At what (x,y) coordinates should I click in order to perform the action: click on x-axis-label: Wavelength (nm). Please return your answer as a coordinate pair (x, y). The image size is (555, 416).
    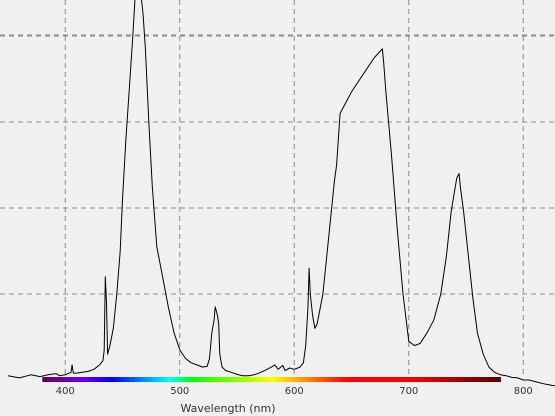
    Looking at the image, I should click on (227, 408).